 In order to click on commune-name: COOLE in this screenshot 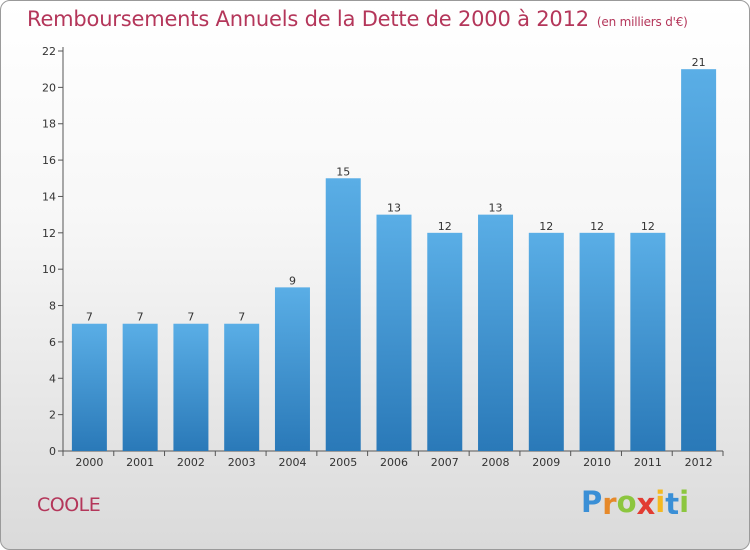, I will do `click(69, 505)`.